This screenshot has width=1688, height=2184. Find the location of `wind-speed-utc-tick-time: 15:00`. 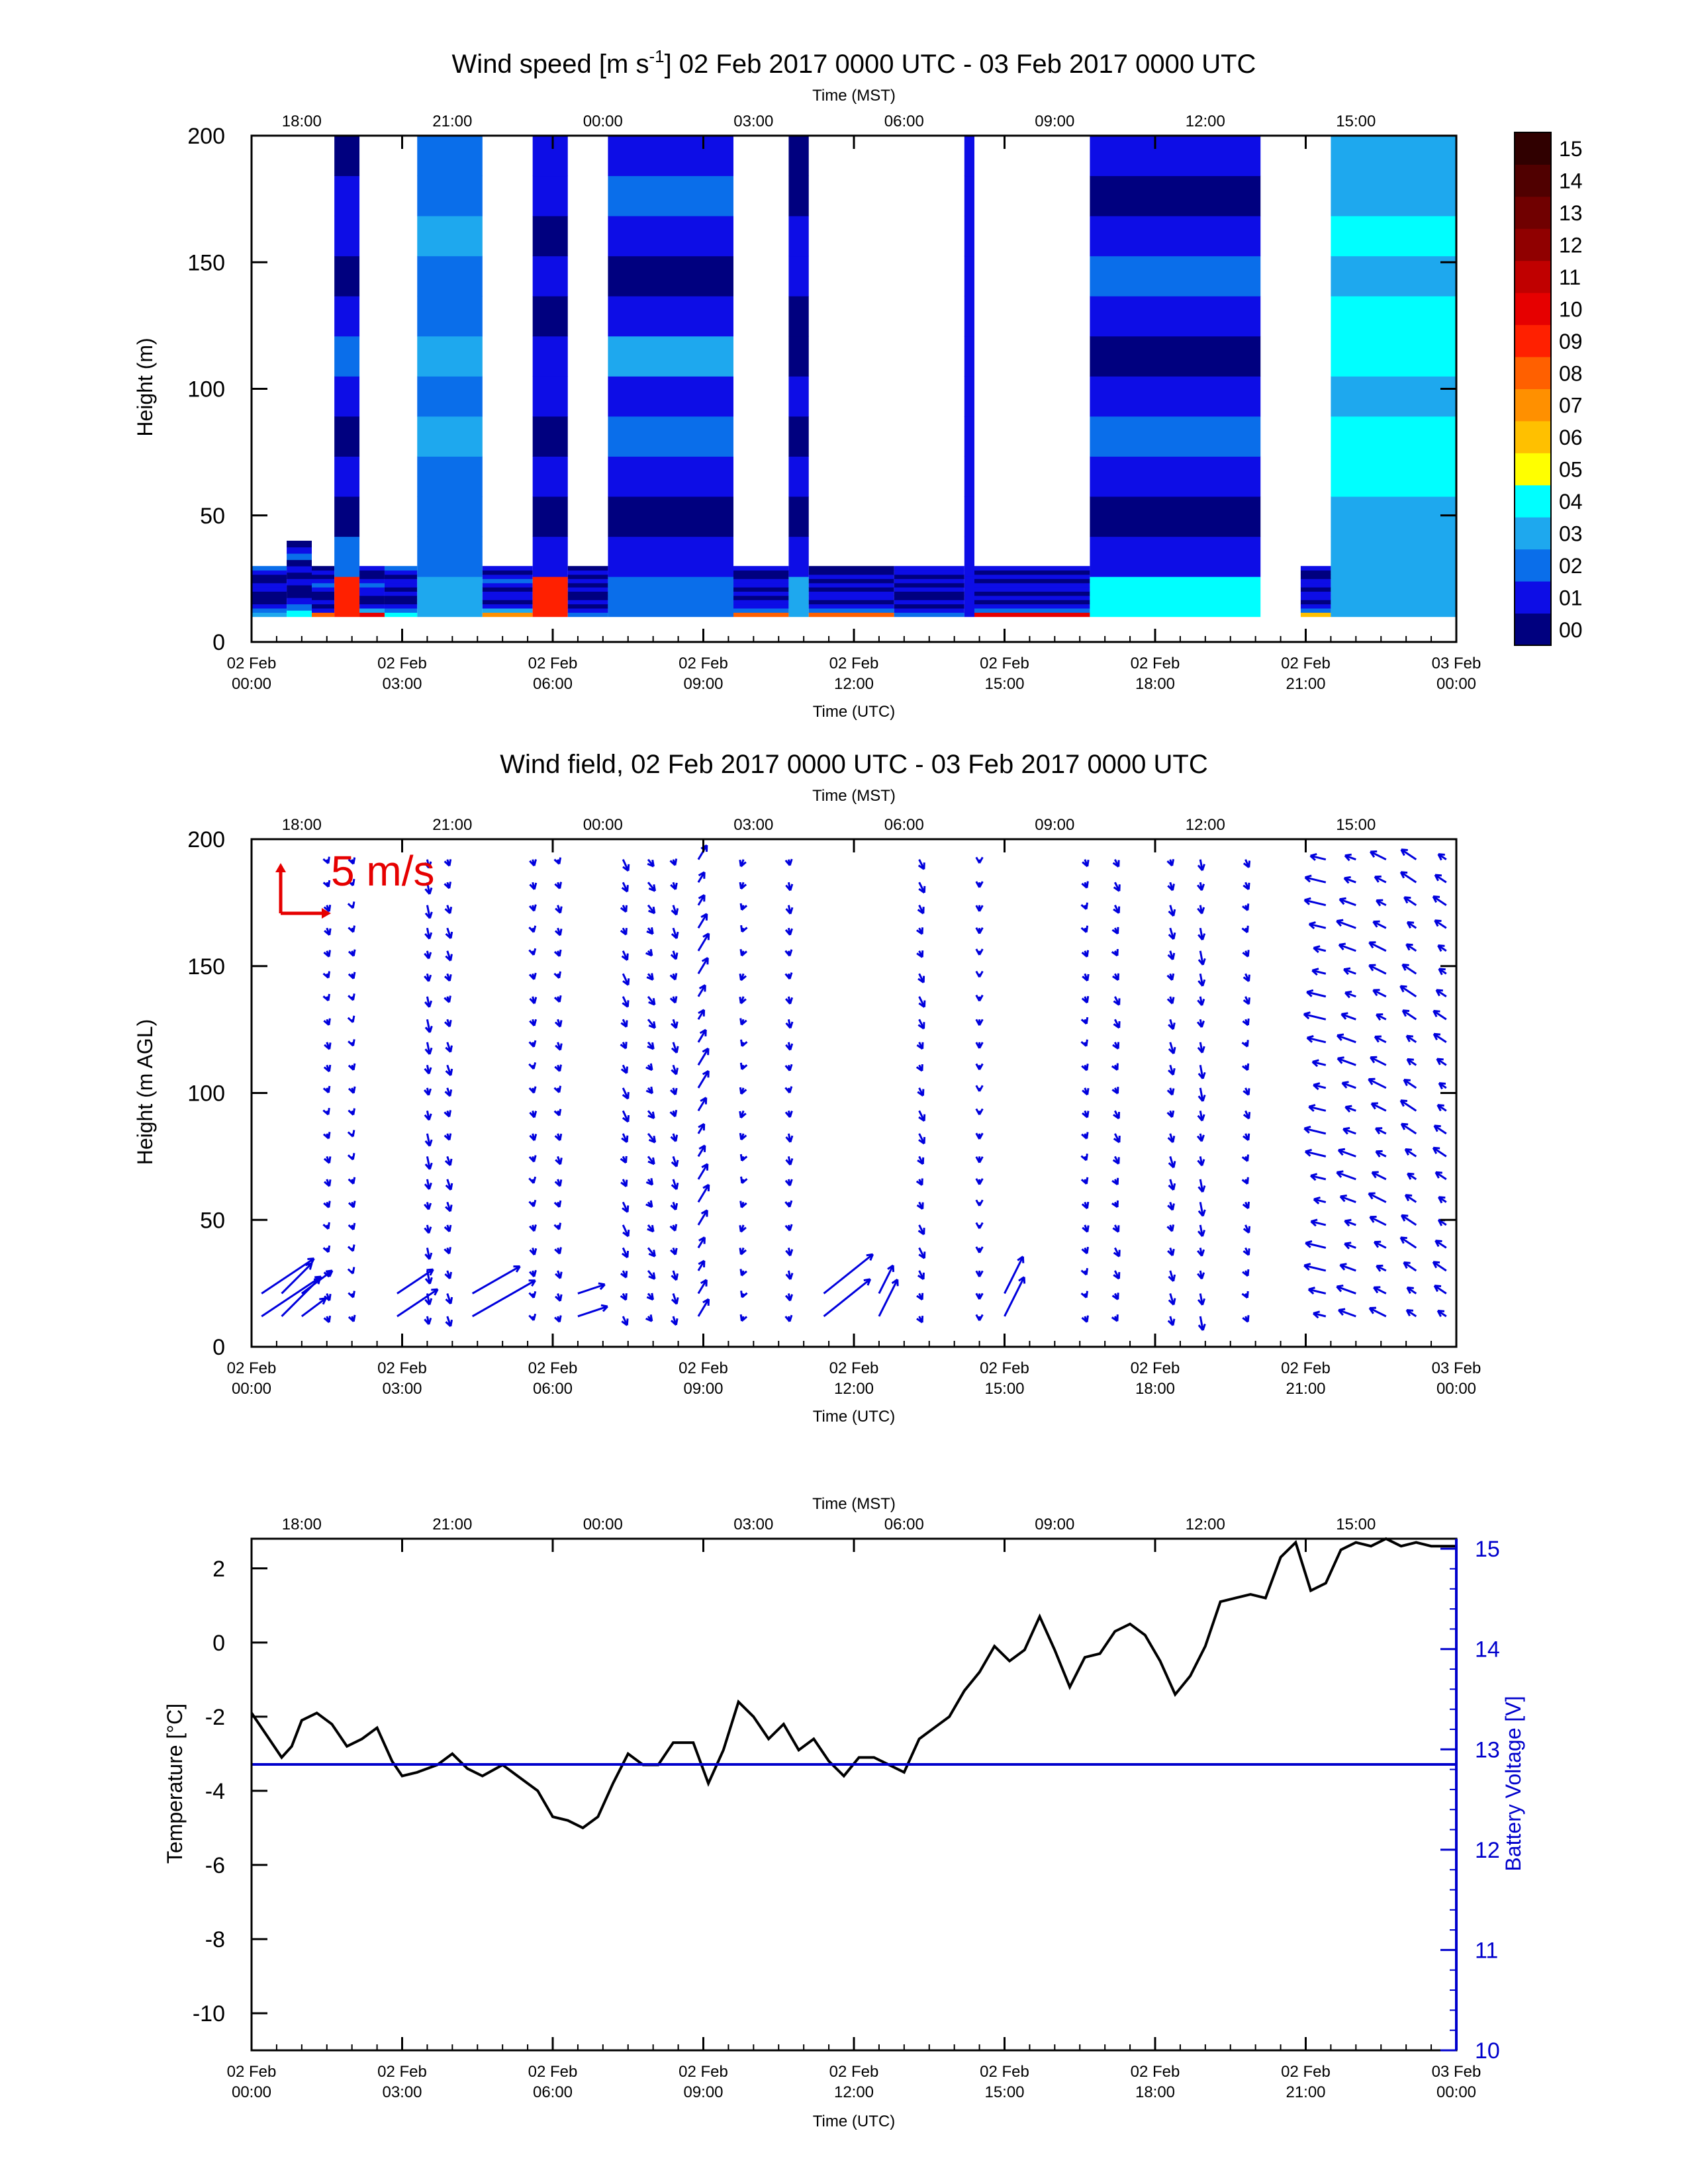

wind-speed-utc-tick-time: 15:00 is located at coordinates (1004, 684).